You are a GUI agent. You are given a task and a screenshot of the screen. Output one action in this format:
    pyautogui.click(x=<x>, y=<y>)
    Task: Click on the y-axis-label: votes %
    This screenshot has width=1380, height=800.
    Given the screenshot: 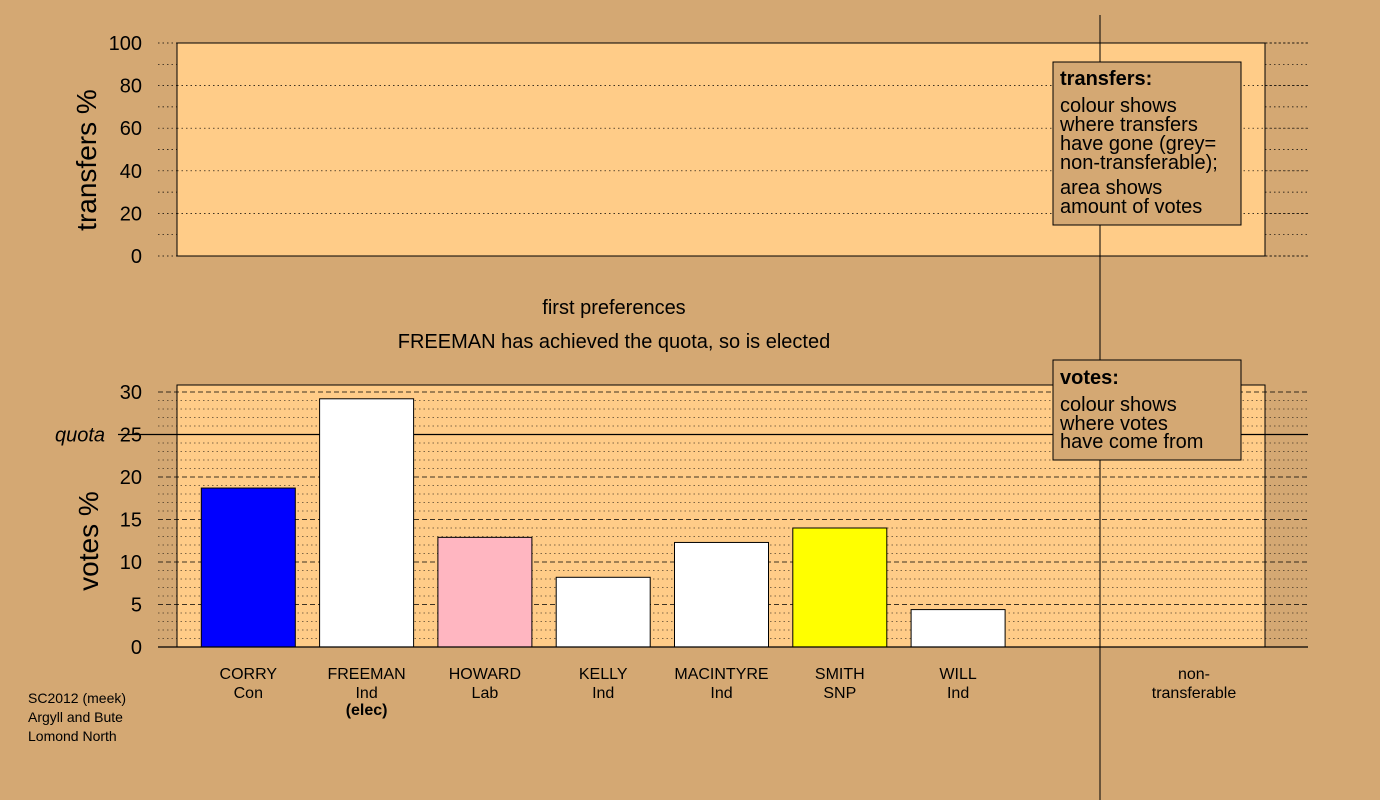 What is the action you would take?
    pyautogui.click(x=88, y=541)
    